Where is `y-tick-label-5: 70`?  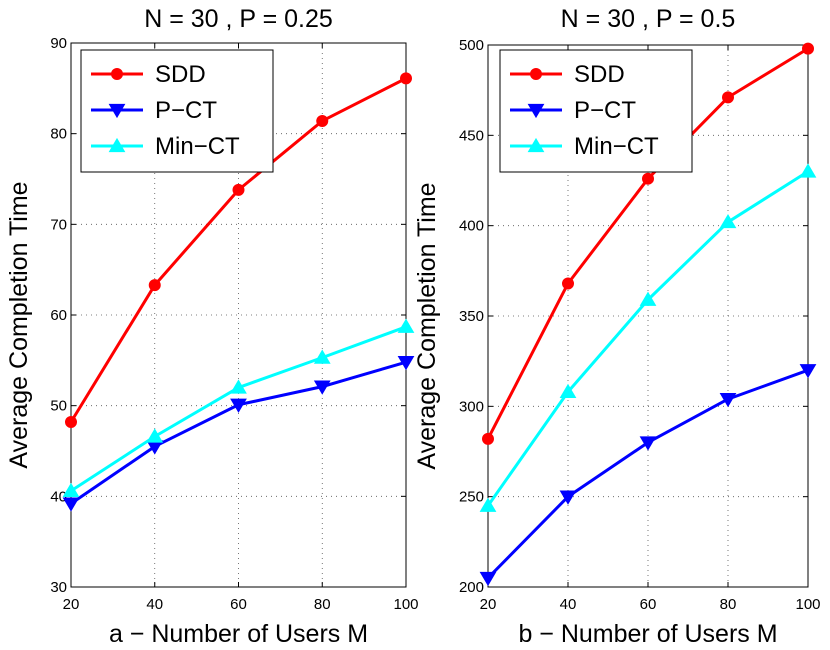
y-tick-label-5: 70 is located at coordinates (58, 224).